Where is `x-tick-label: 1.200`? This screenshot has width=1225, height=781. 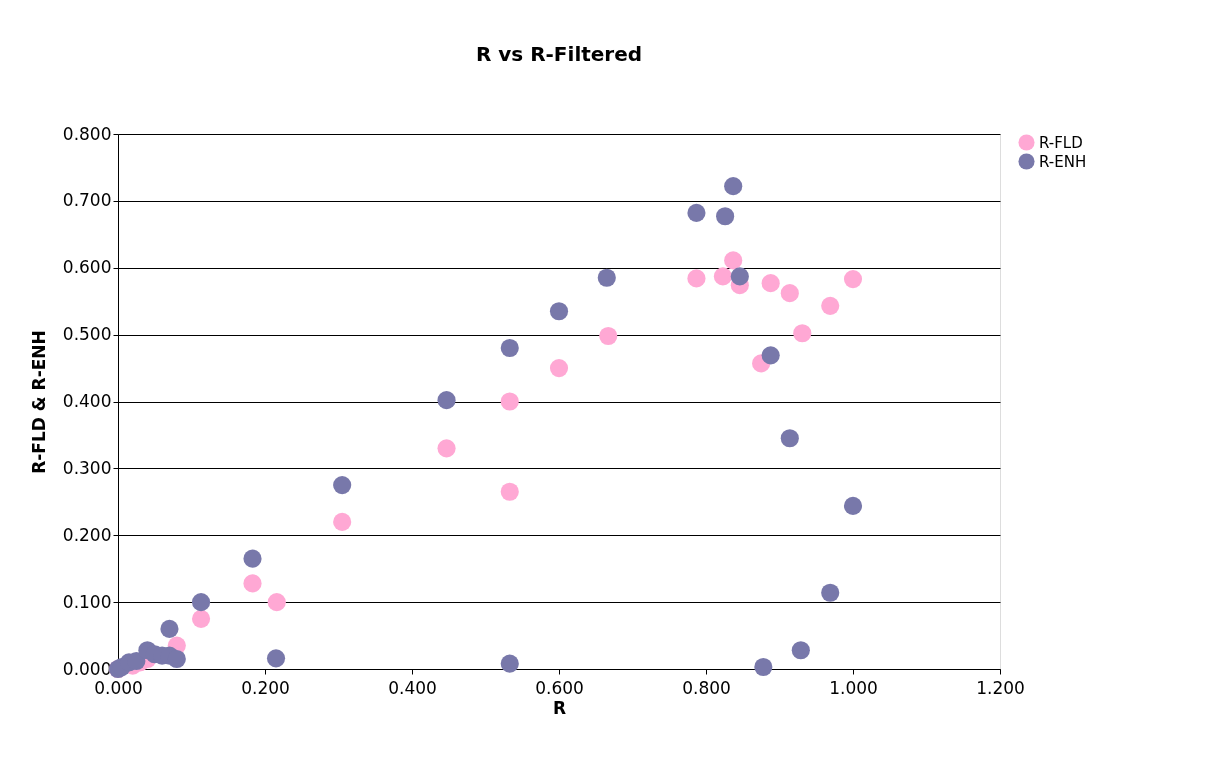
x-tick-label: 1.200 is located at coordinates (1000, 687).